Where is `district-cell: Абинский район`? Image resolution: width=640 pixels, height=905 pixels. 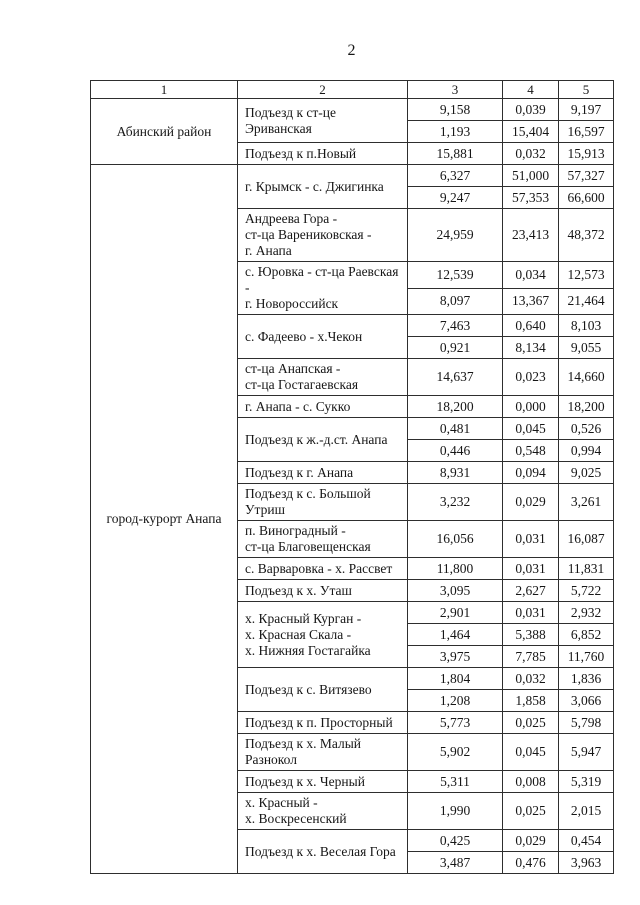
district-cell: Абинский район is located at coordinates (164, 131).